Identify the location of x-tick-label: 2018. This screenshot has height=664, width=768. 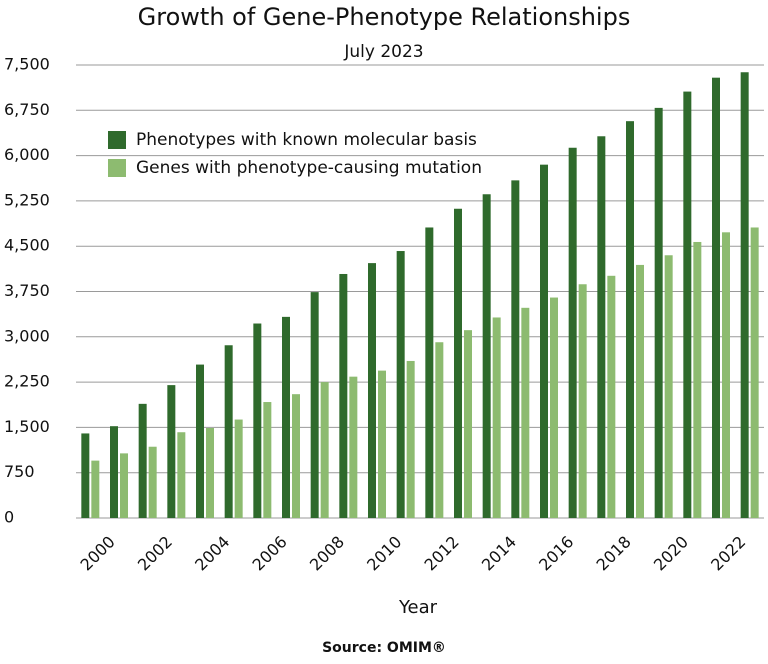
(614, 553).